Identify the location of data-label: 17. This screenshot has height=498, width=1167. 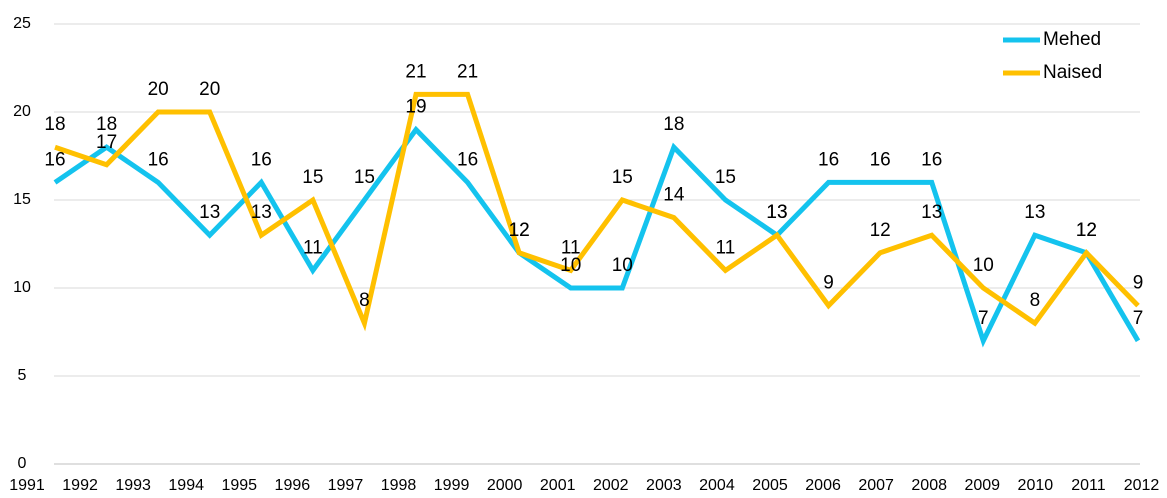
(106, 142).